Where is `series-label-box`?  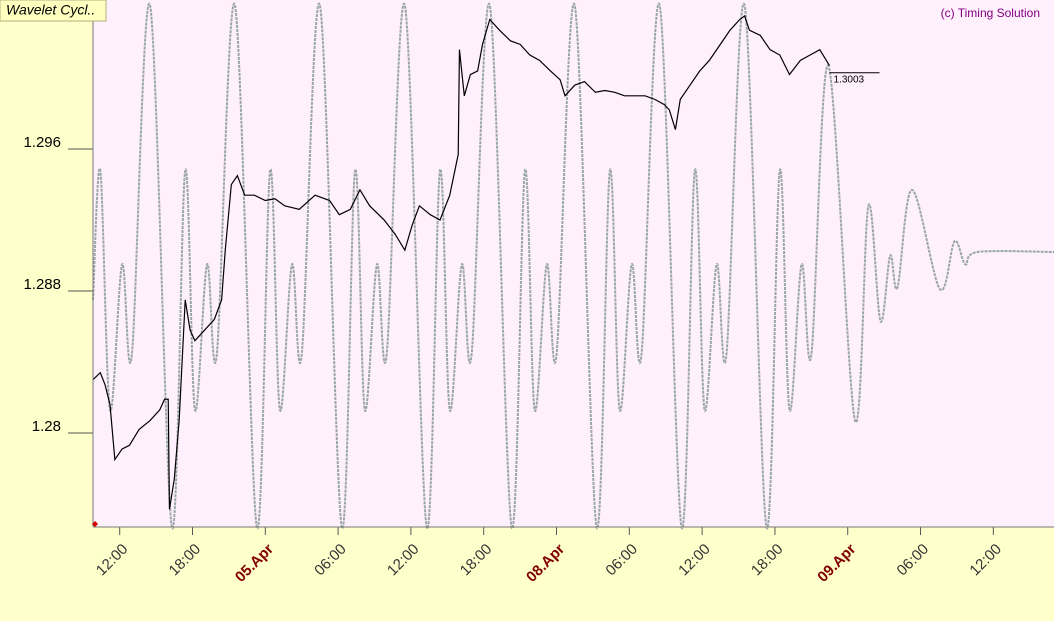 series-label-box is located at coordinates (53, 11).